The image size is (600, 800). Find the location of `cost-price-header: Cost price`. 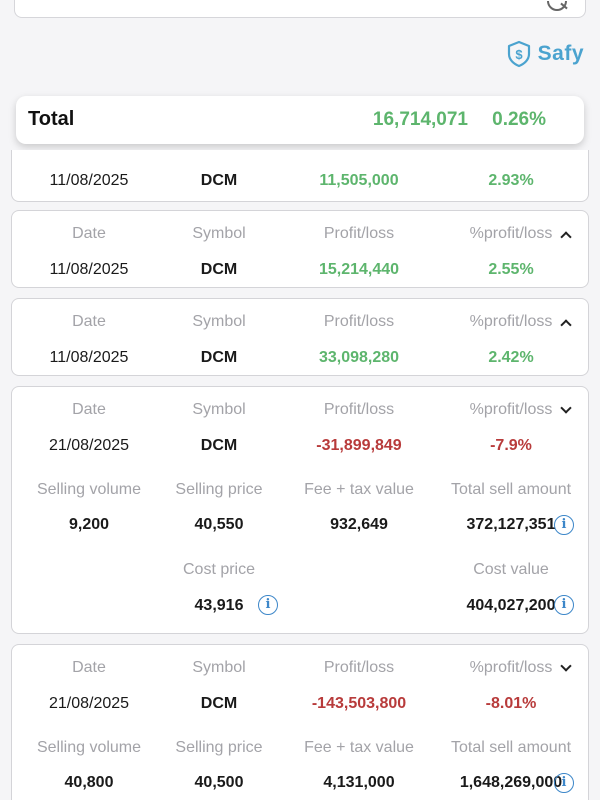

cost-price-header: Cost price is located at coordinates (219, 569).